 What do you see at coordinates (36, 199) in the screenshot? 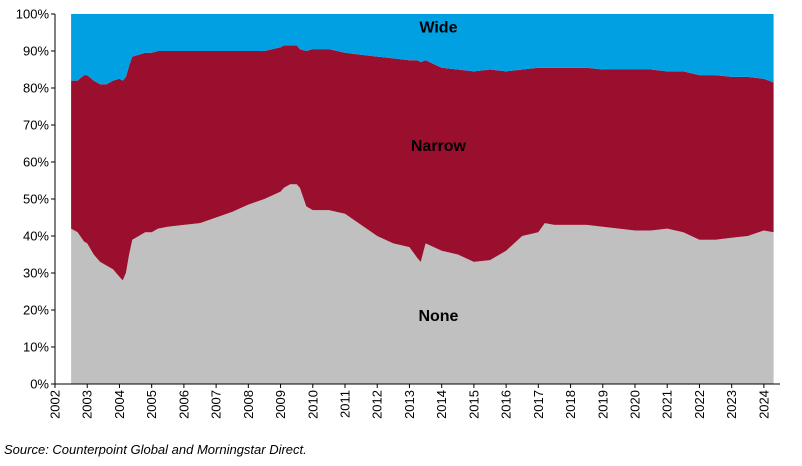
I see `y-tick-label: 50%` at bounding box center [36, 199].